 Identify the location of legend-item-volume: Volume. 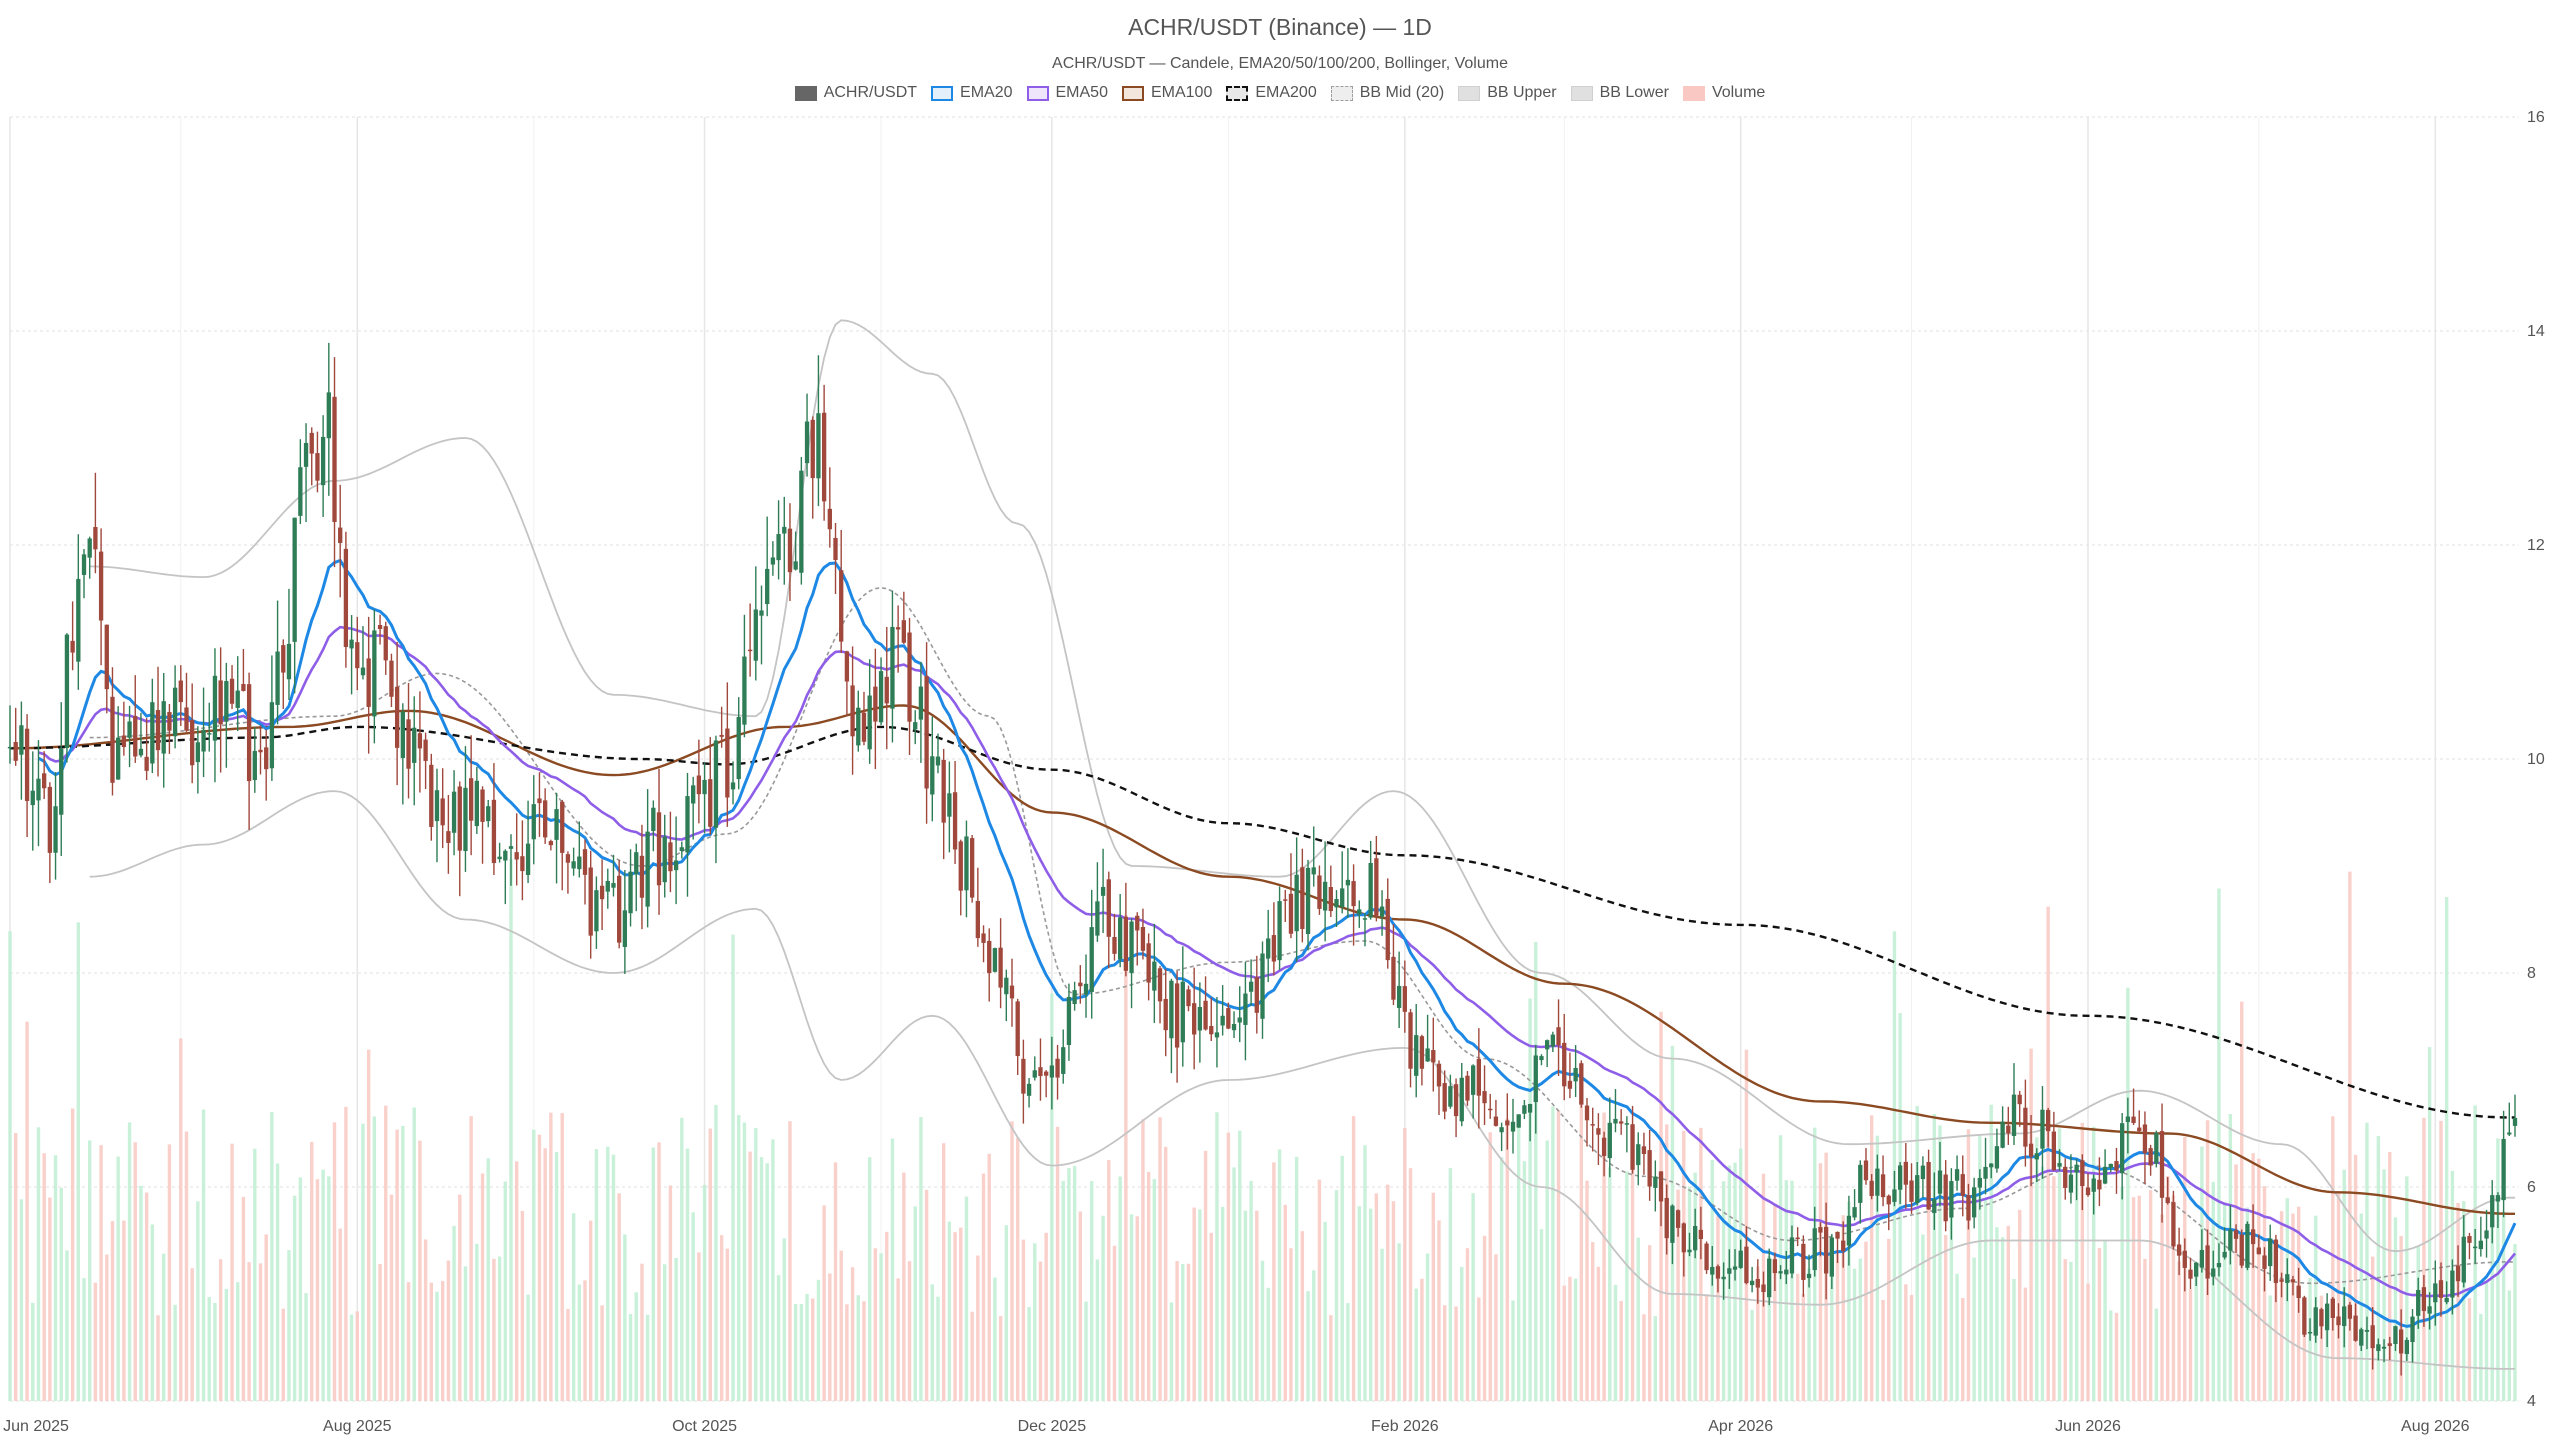
(1724, 93).